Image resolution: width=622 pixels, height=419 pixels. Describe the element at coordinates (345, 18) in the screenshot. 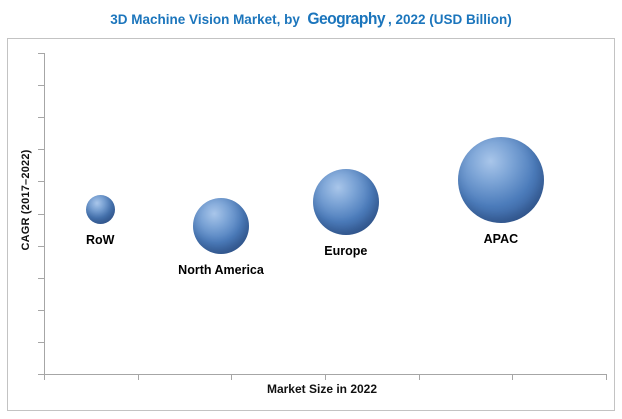

I see `title-keyword-geography: Geography` at that location.